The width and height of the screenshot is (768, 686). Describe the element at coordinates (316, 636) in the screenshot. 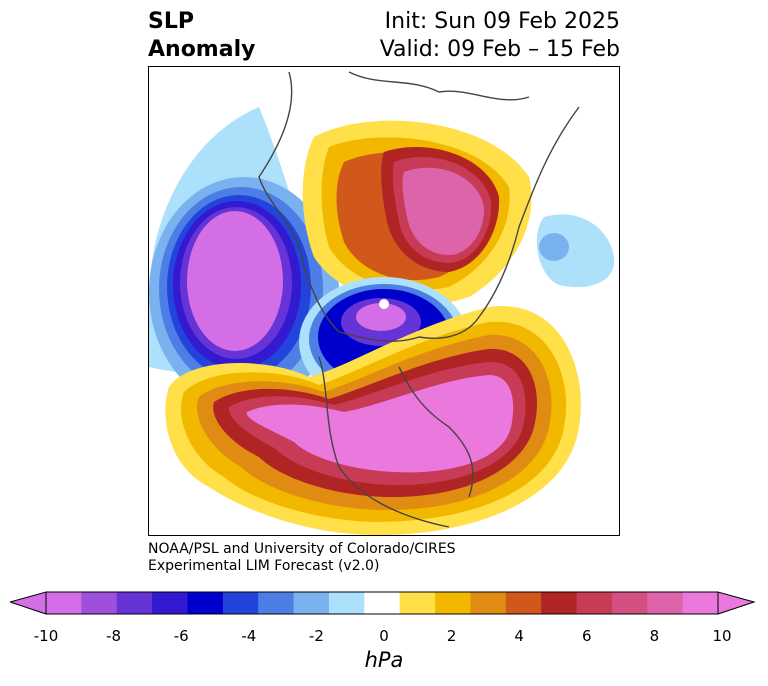

I see `colorbar-tick-label: -2` at that location.